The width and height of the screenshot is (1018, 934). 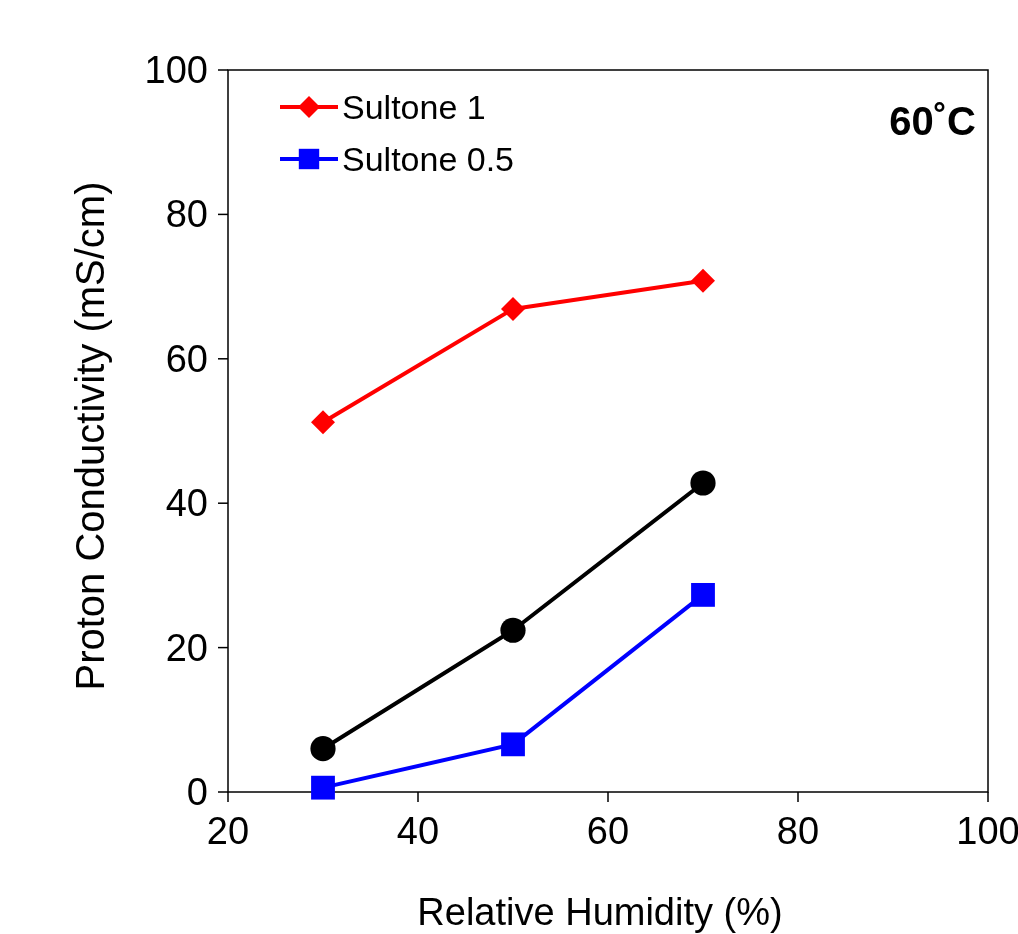 What do you see at coordinates (414, 107) in the screenshot?
I see `legend-label: Sultone 1` at bounding box center [414, 107].